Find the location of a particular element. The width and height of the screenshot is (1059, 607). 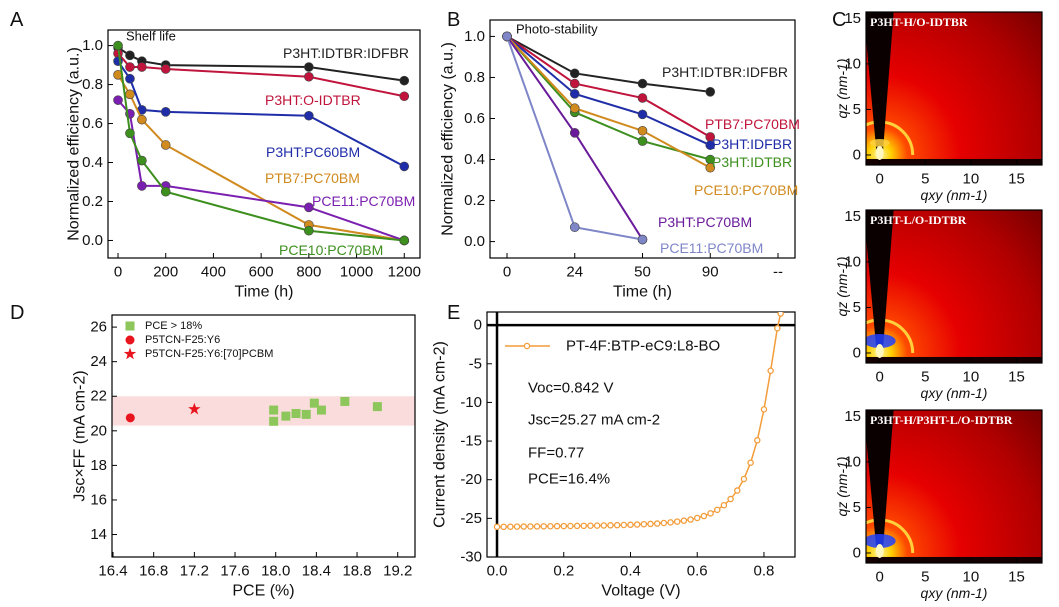

y-tick-label: 0 is located at coordinates (857, 154).